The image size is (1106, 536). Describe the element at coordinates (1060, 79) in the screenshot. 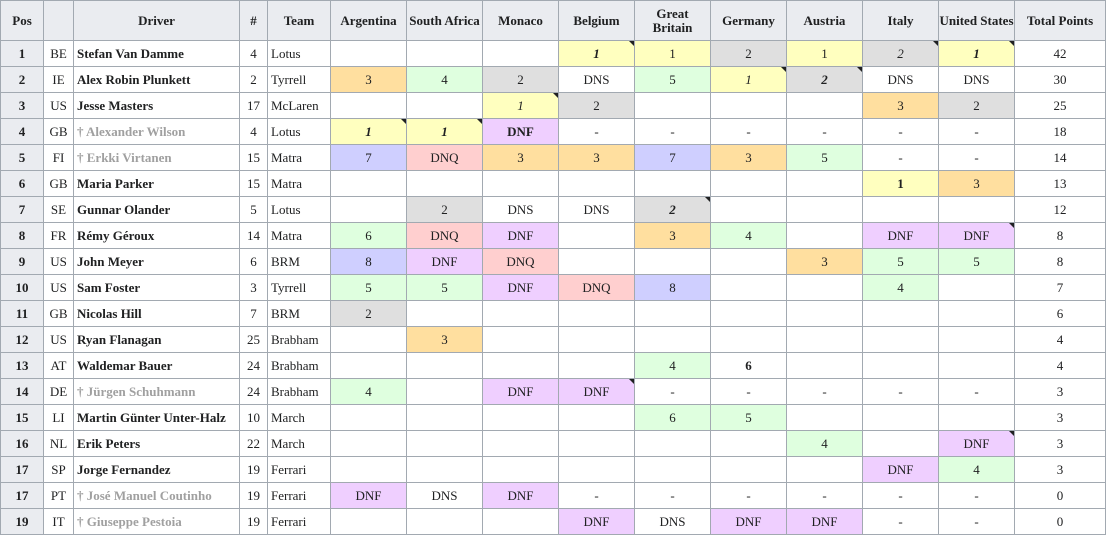

I see `total-points-cell: 30` at that location.